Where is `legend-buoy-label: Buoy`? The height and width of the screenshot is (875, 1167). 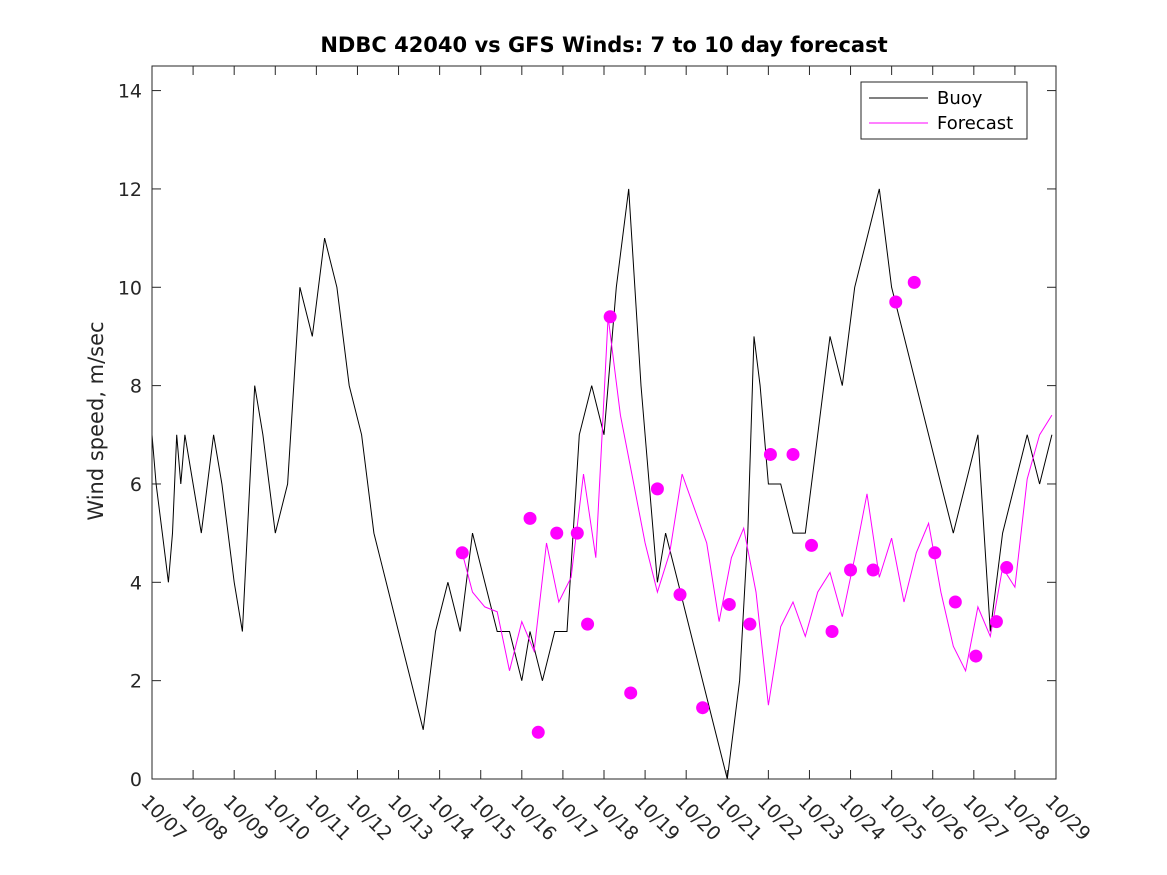
legend-buoy-label: Buoy is located at coordinates (960, 98).